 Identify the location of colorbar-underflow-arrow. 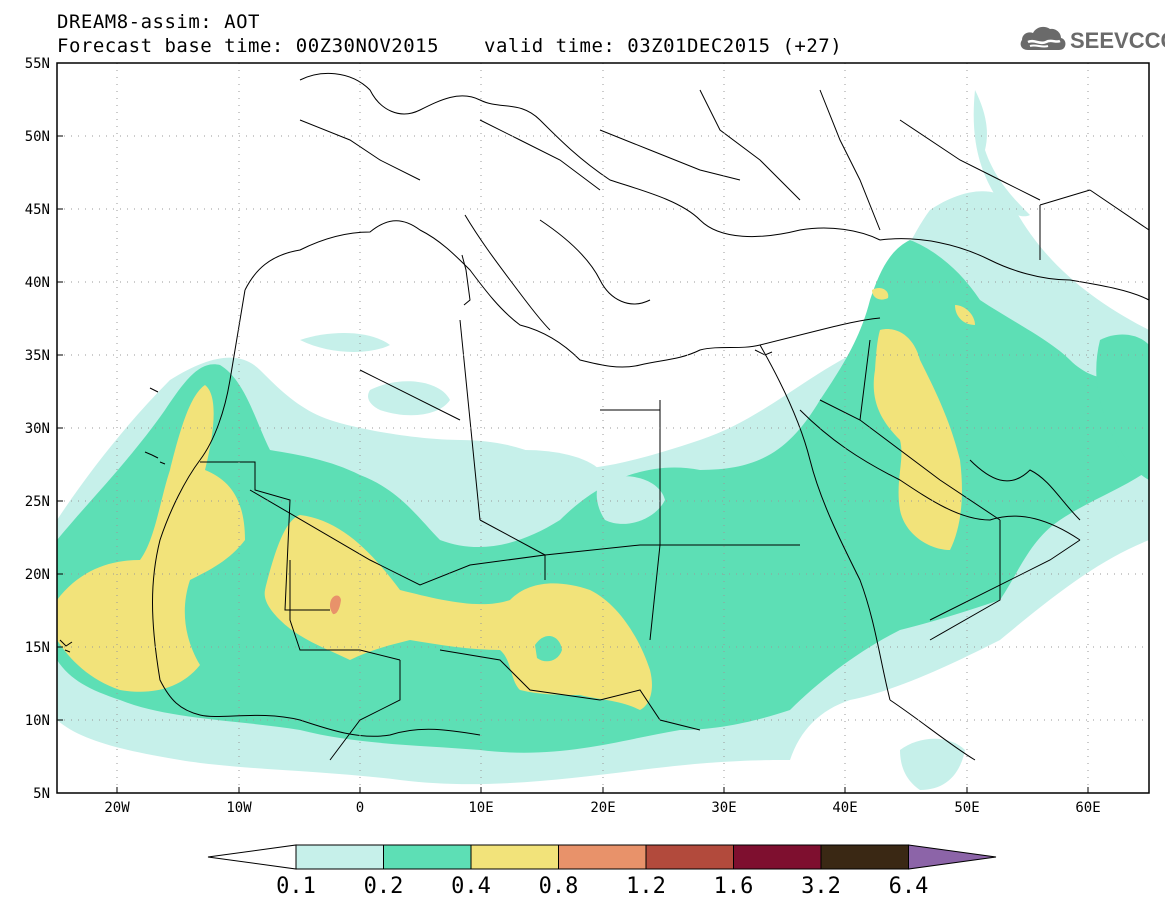
(252, 857).